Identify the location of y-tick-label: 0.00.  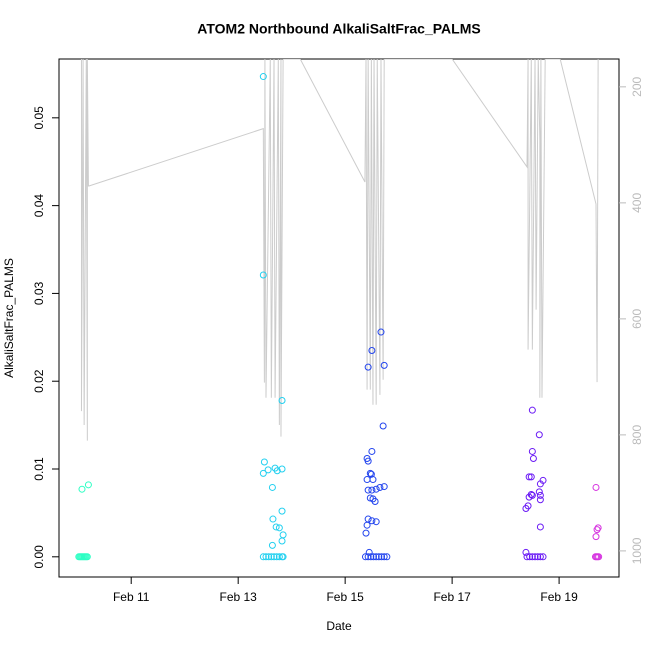
(39, 557).